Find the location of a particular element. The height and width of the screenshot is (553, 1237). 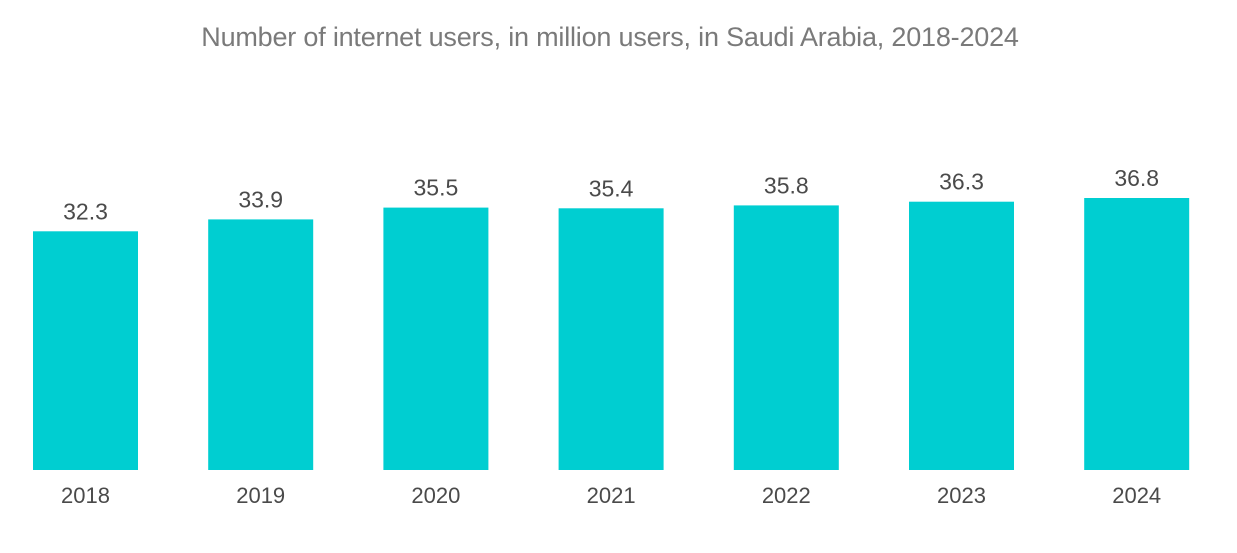

bar-2020 is located at coordinates (436, 338).